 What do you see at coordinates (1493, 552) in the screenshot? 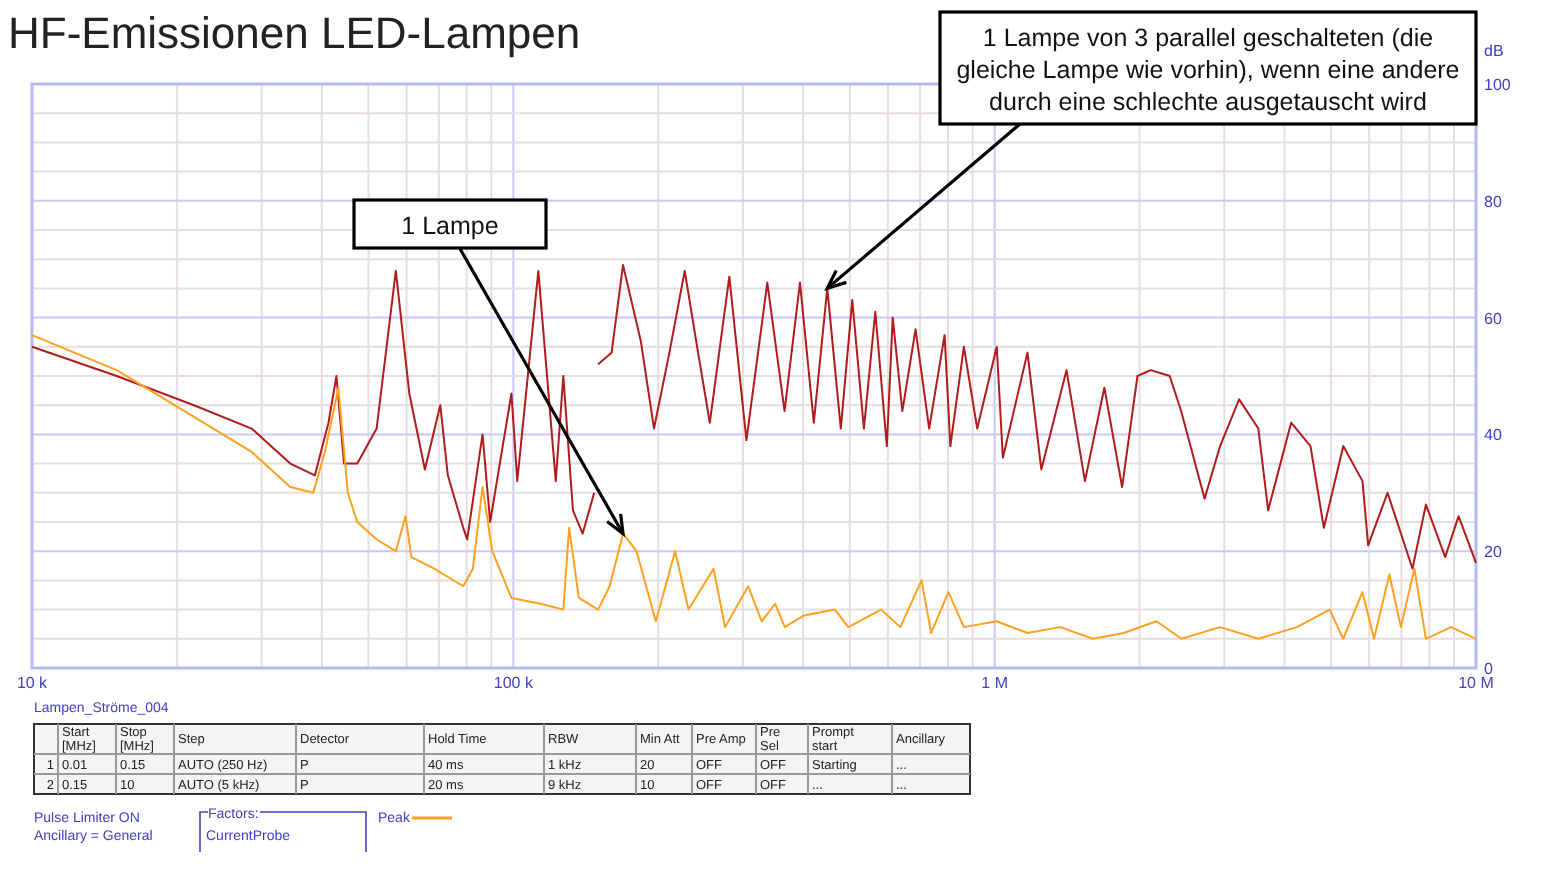
I see `y-tick-label: 20` at bounding box center [1493, 552].